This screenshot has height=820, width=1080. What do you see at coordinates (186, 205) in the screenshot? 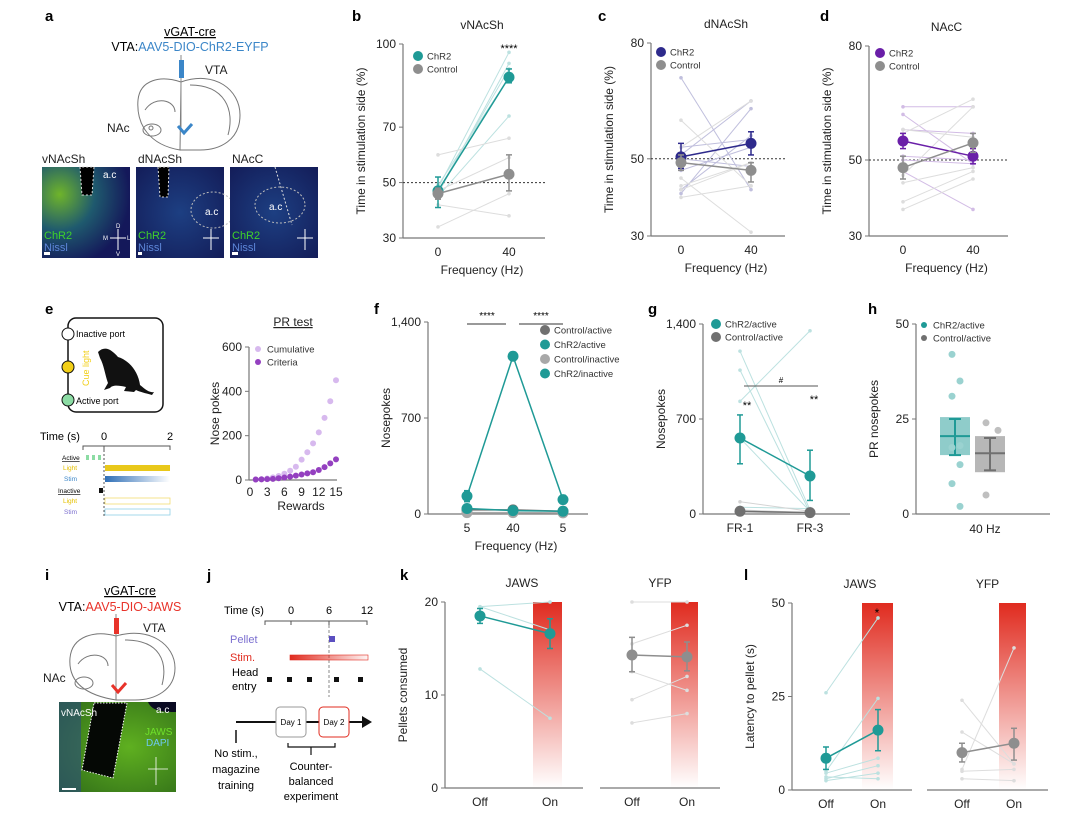
I see `micrograph-dnacsh: dNAcSh a.c ChR2 Nissl` at bounding box center [186, 205].